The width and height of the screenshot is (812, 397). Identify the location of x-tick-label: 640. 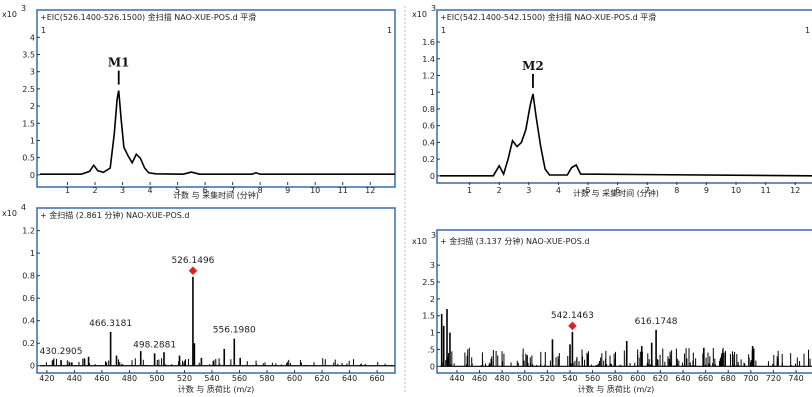
(682, 378).